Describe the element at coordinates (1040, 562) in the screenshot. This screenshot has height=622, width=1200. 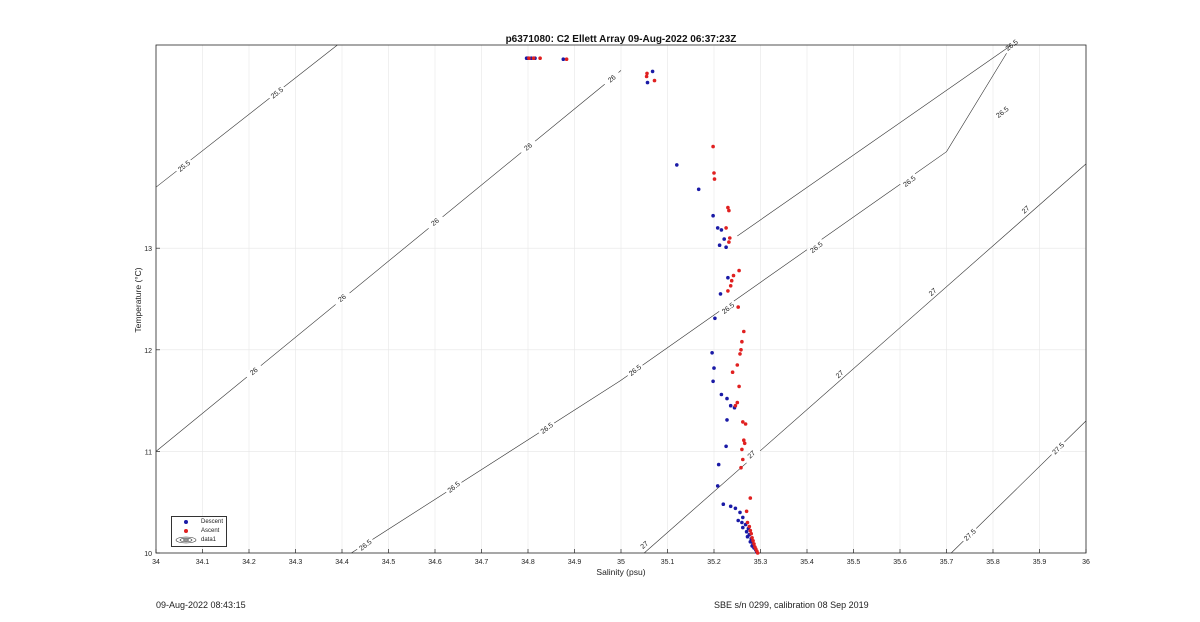
I see `x-tick-label: 35.9` at that location.